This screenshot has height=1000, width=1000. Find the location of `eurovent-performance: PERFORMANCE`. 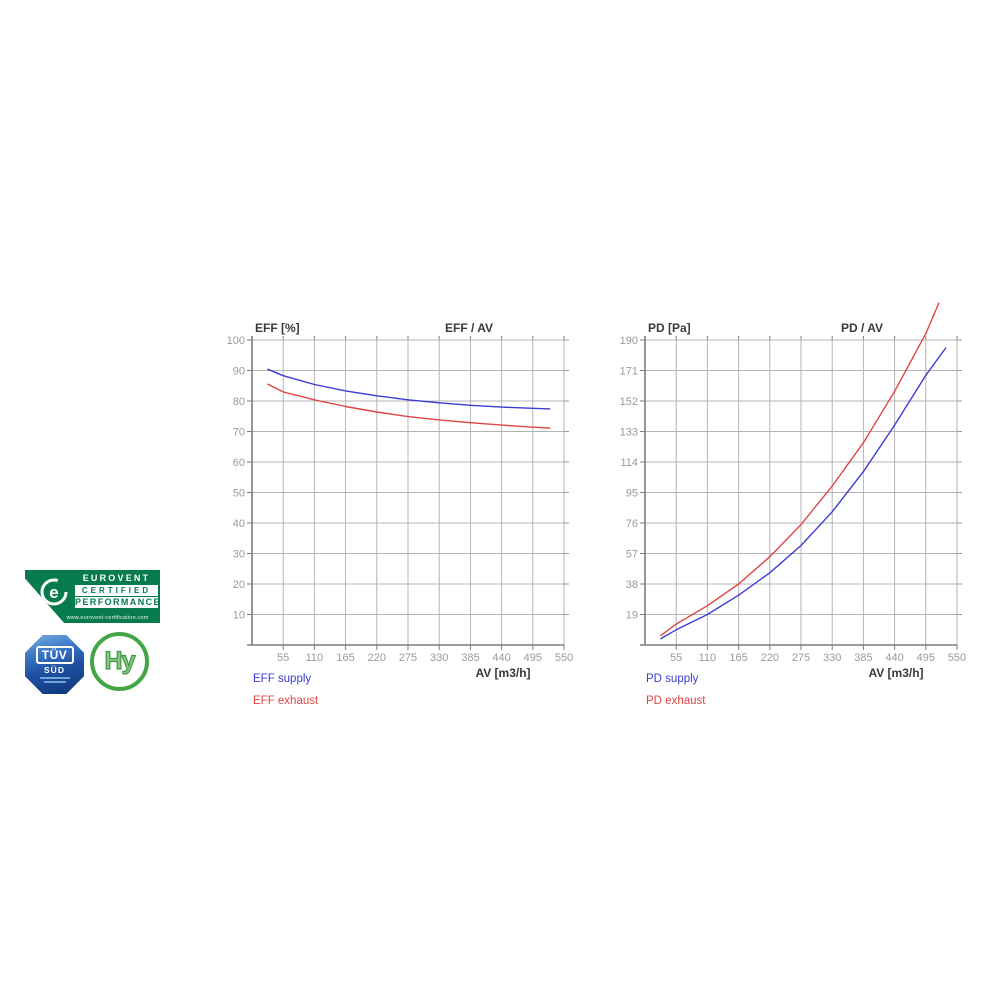

eurovent-performance: PERFORMANCE is located at coordinates (118, 602).